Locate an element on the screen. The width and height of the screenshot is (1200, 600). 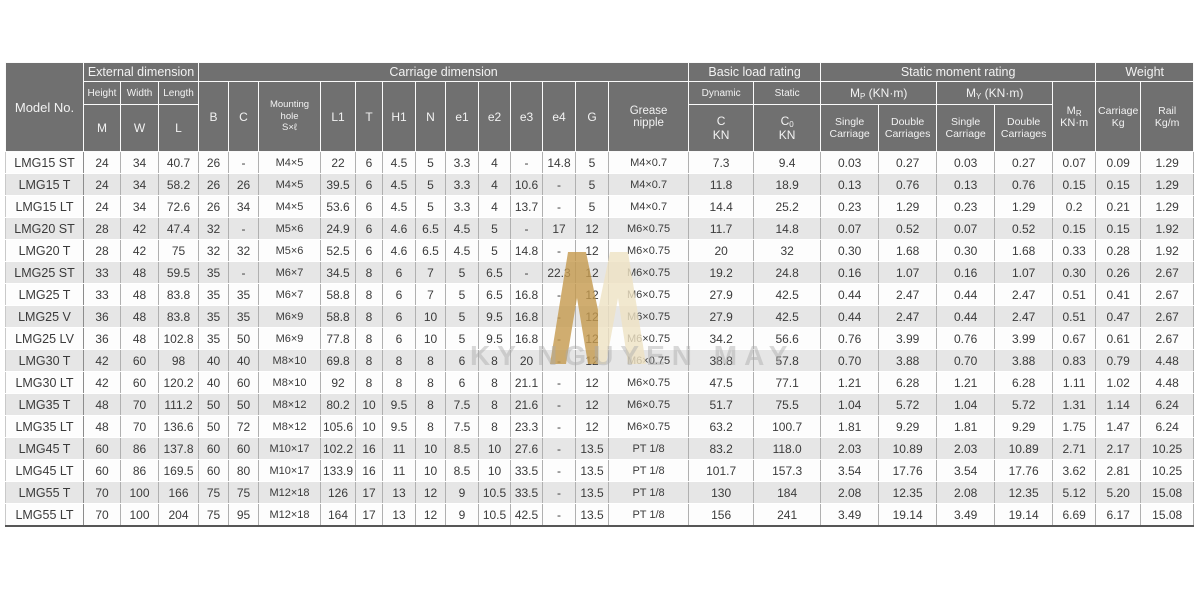
c-dyn-unit: KN is located at coordinates (721, 135).